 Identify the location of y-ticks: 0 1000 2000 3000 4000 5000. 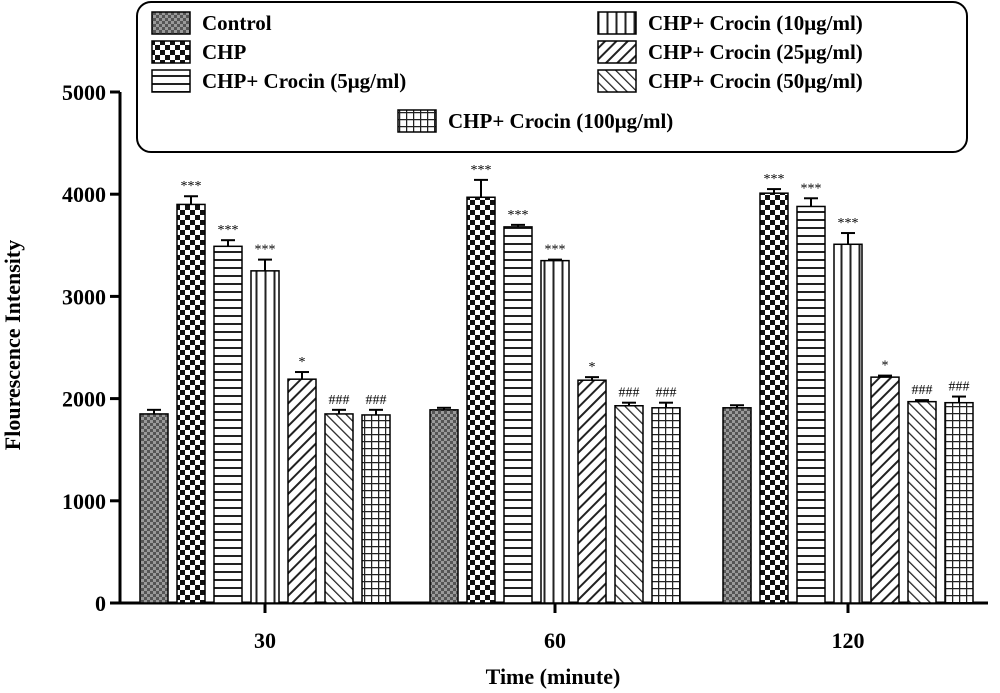
(91, 348).